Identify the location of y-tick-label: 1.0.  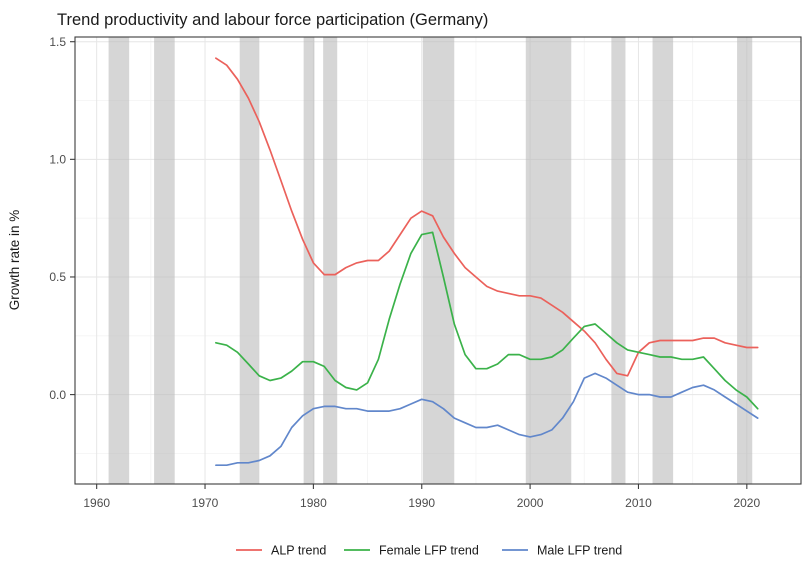
(57, 160).